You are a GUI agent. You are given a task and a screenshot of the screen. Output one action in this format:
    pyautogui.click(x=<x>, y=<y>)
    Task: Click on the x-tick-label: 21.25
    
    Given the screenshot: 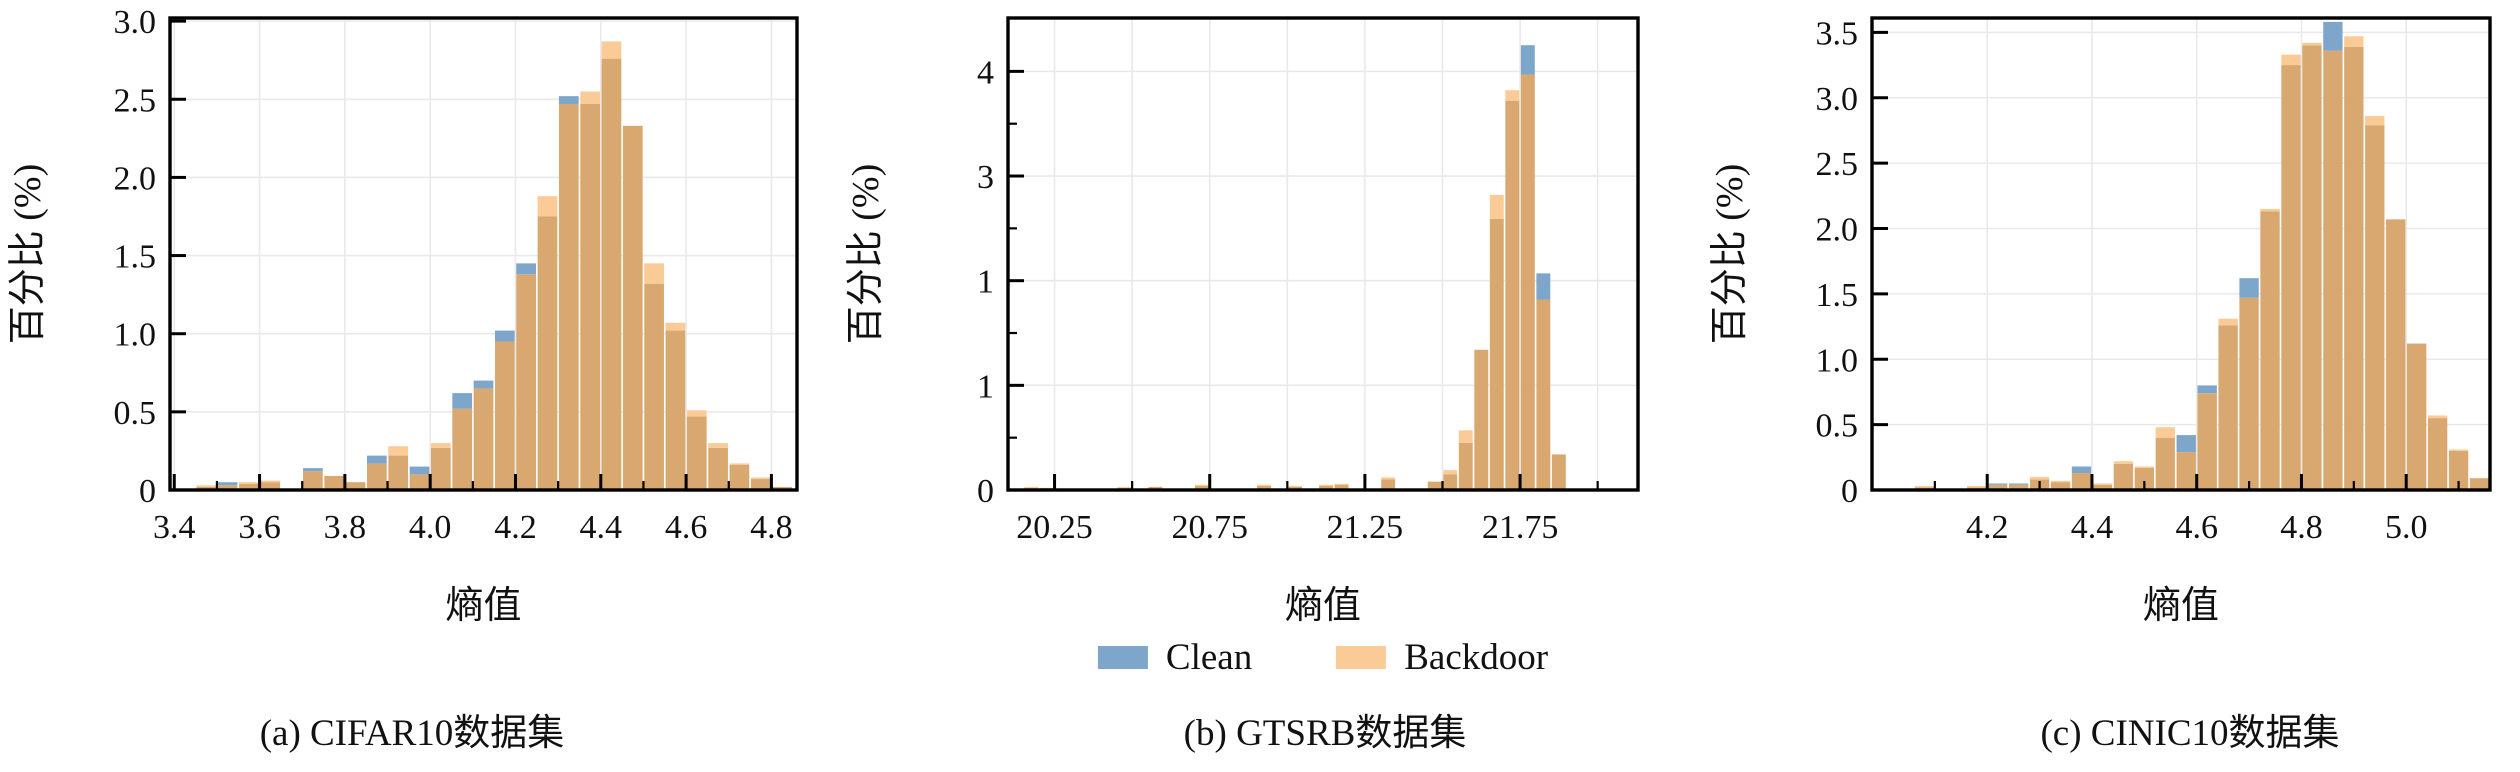 What is the action you would take?
    pyautogui.click(x=1365, y=527)
    